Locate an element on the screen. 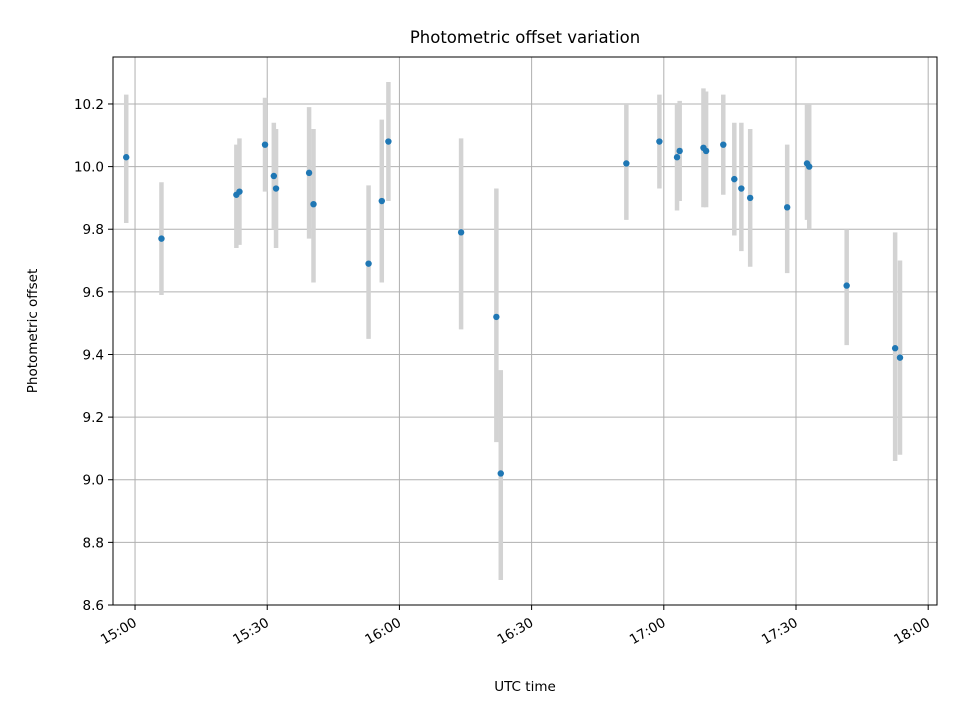 This screenshot has width=960, height=720. x-tick-label: 15:30 is located at coordinates (251, 631).